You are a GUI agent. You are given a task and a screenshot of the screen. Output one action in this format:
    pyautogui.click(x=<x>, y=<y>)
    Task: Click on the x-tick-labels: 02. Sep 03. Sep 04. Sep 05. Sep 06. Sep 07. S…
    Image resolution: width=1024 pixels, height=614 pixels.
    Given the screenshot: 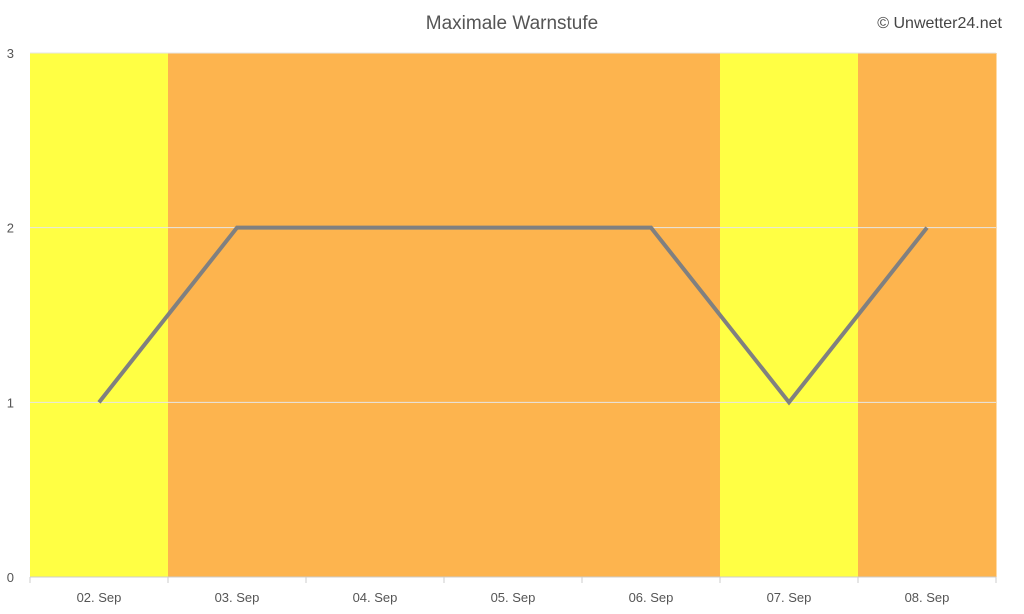 What is the action you would take?
    pyautogui.click(x=513, y=597)
    